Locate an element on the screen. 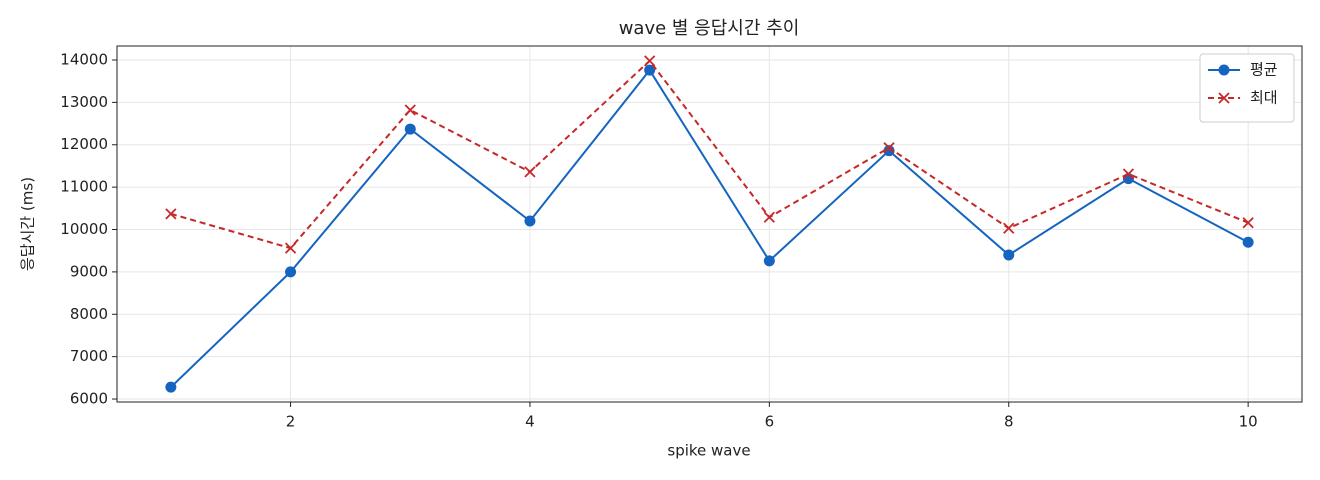 The width and height of the screenshot is (1320, 480). y-tick-label: 6000 is located at coordinates (89, 399).